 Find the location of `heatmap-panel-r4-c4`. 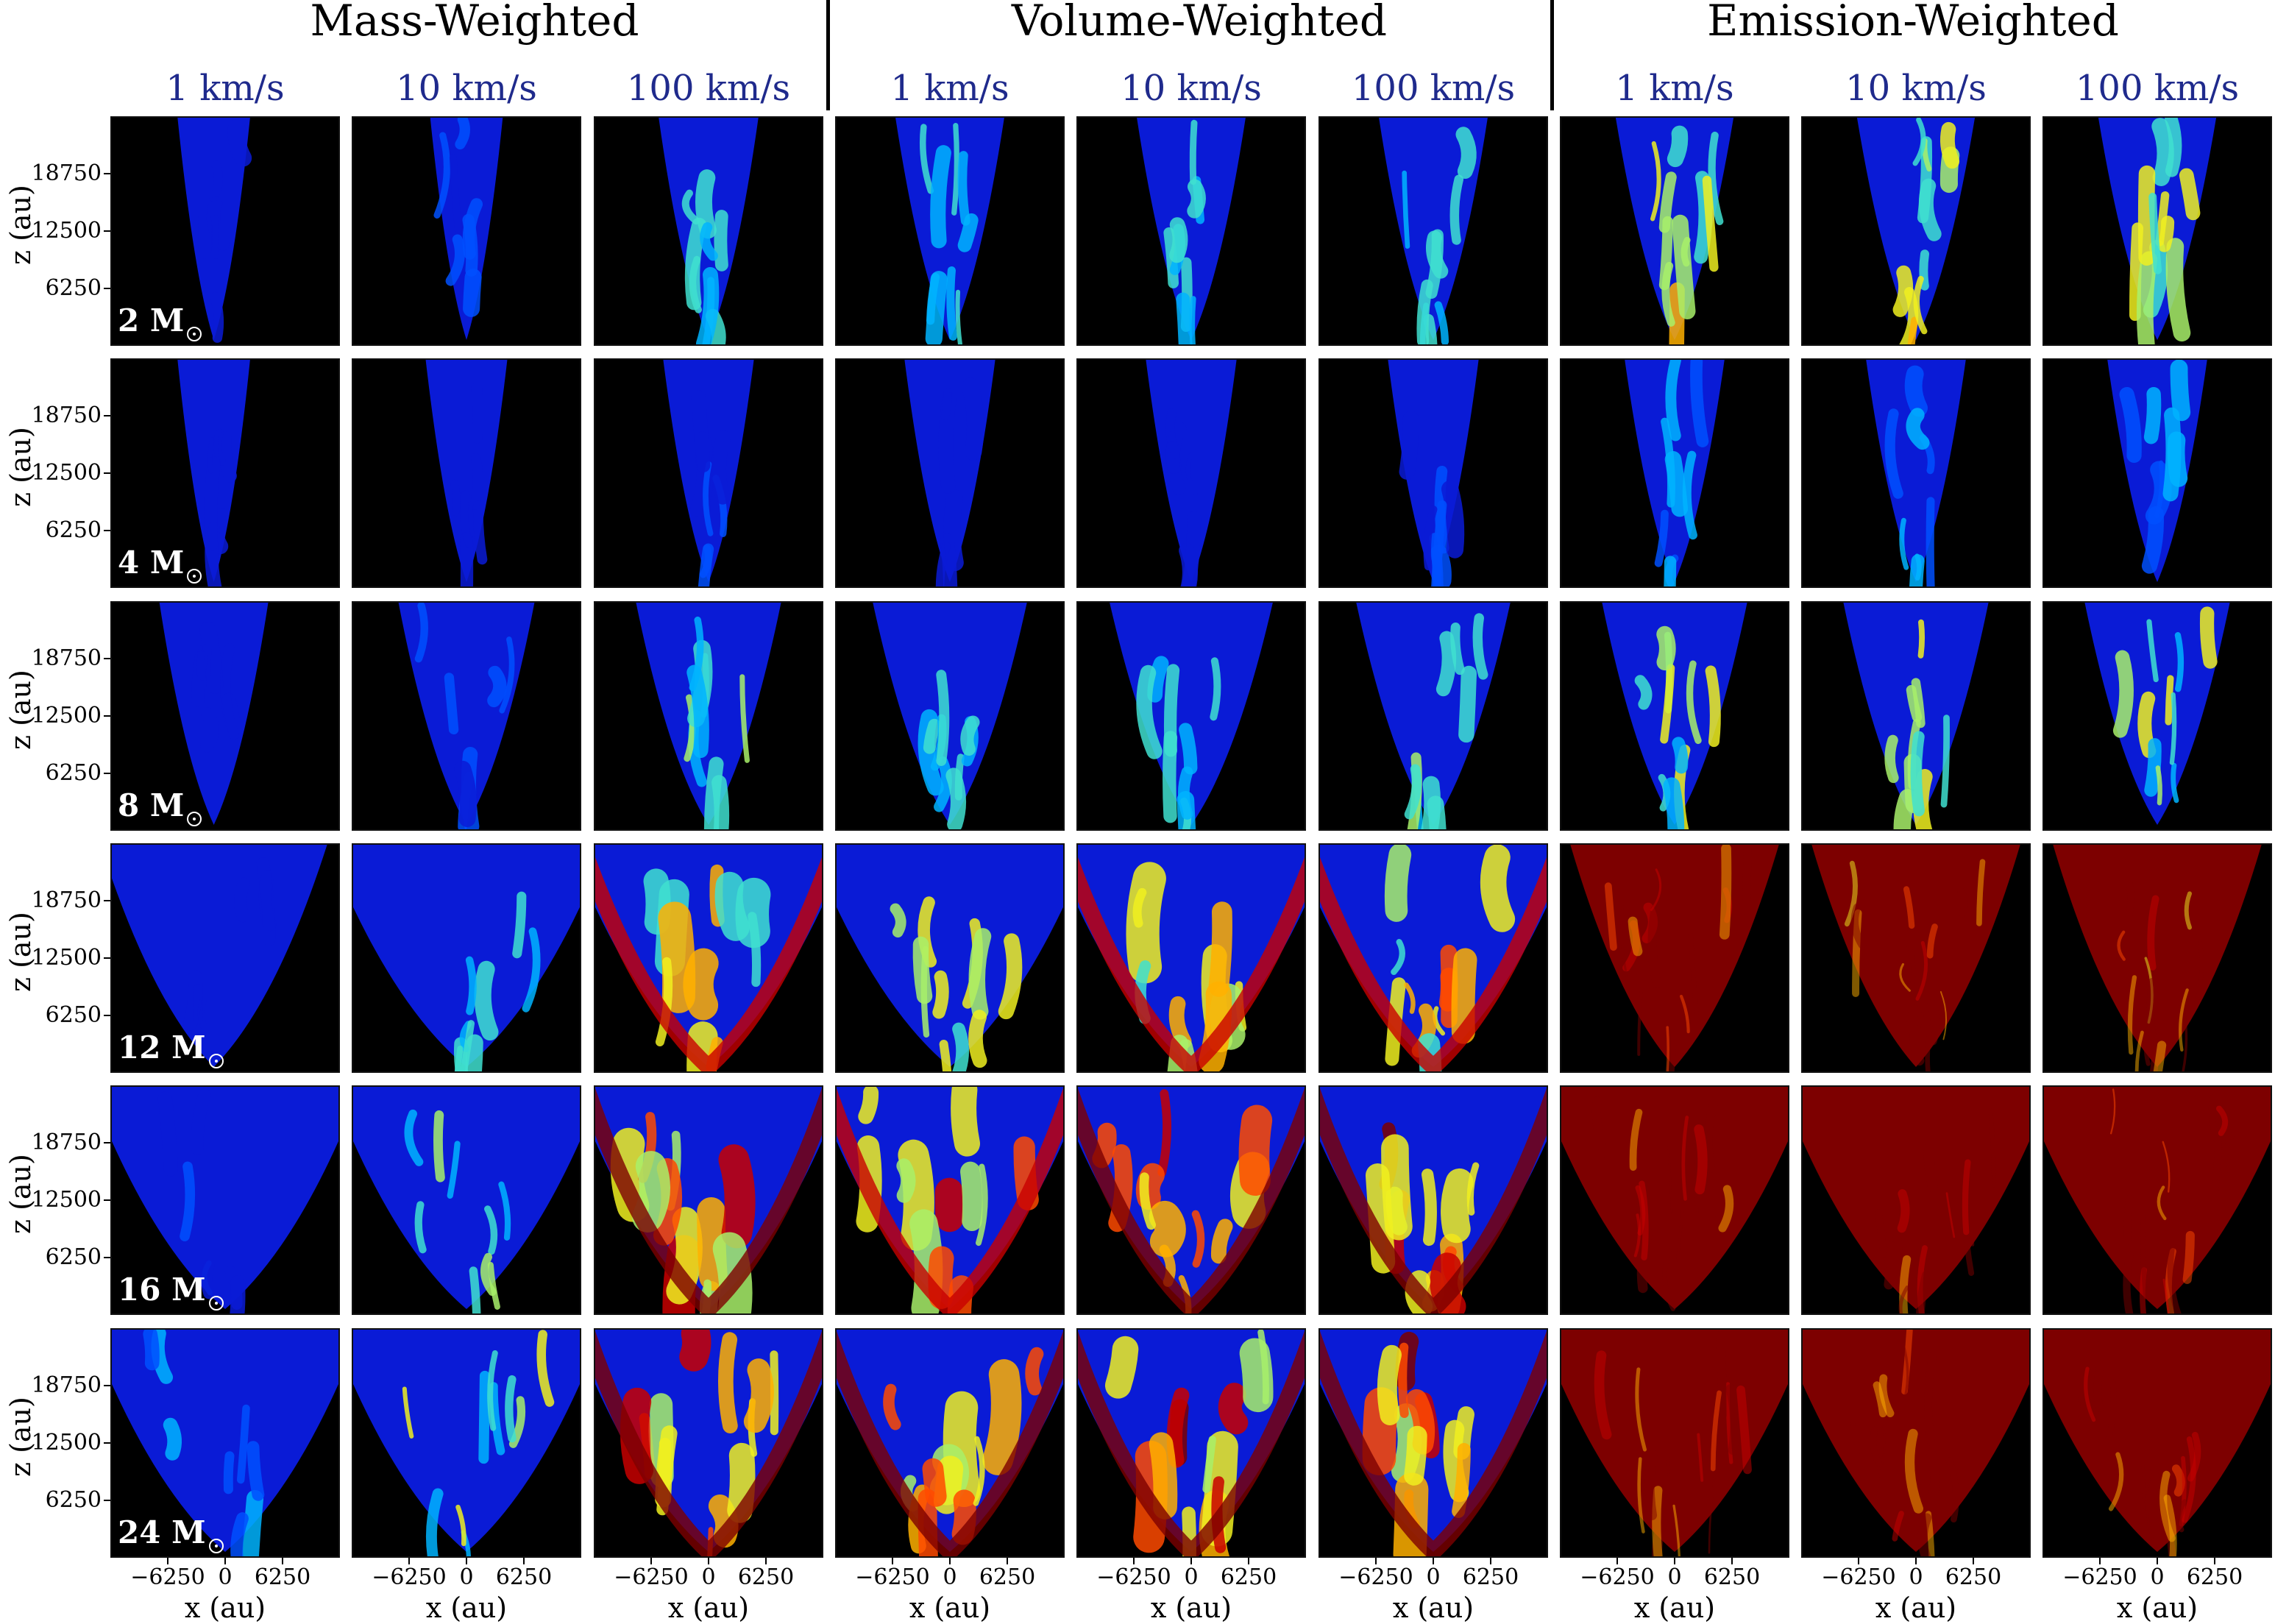

heatmap-panel-r4-c4 is located at coordinates (1191, 1200).